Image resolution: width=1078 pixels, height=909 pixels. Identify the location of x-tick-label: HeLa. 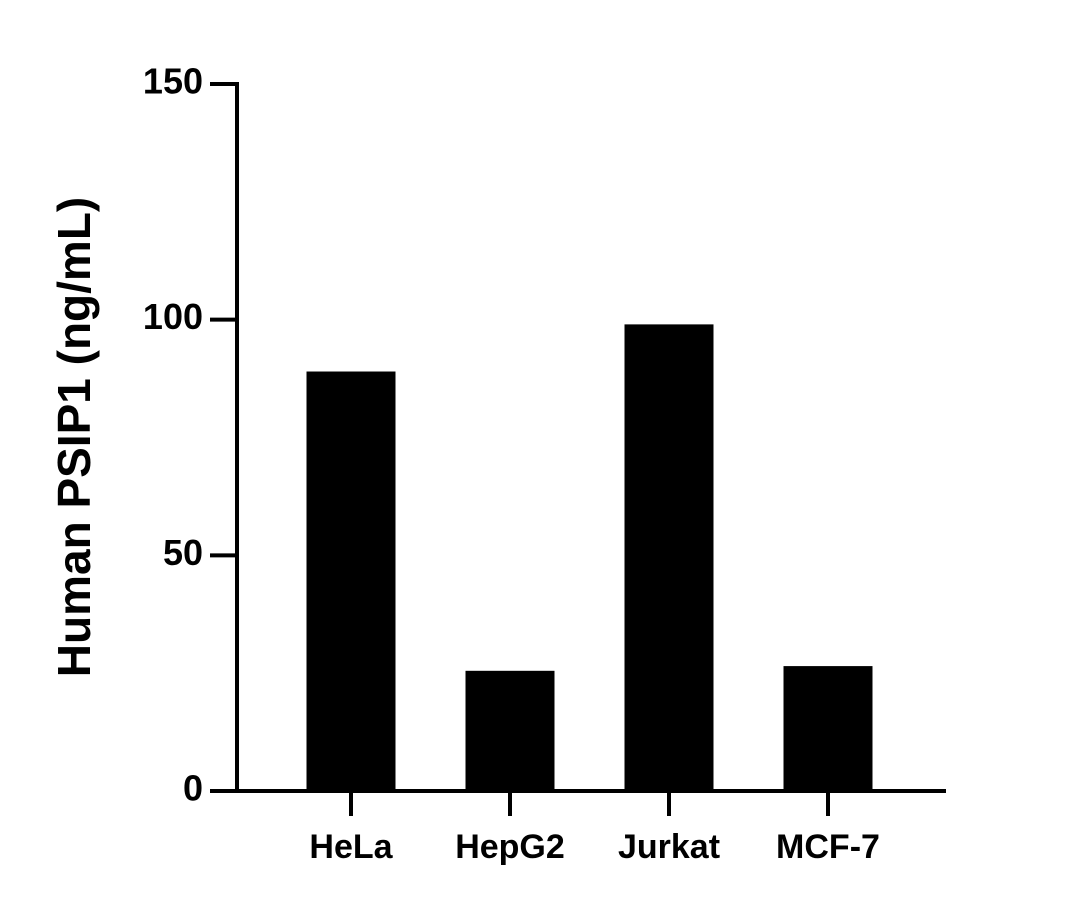
(351, 847).